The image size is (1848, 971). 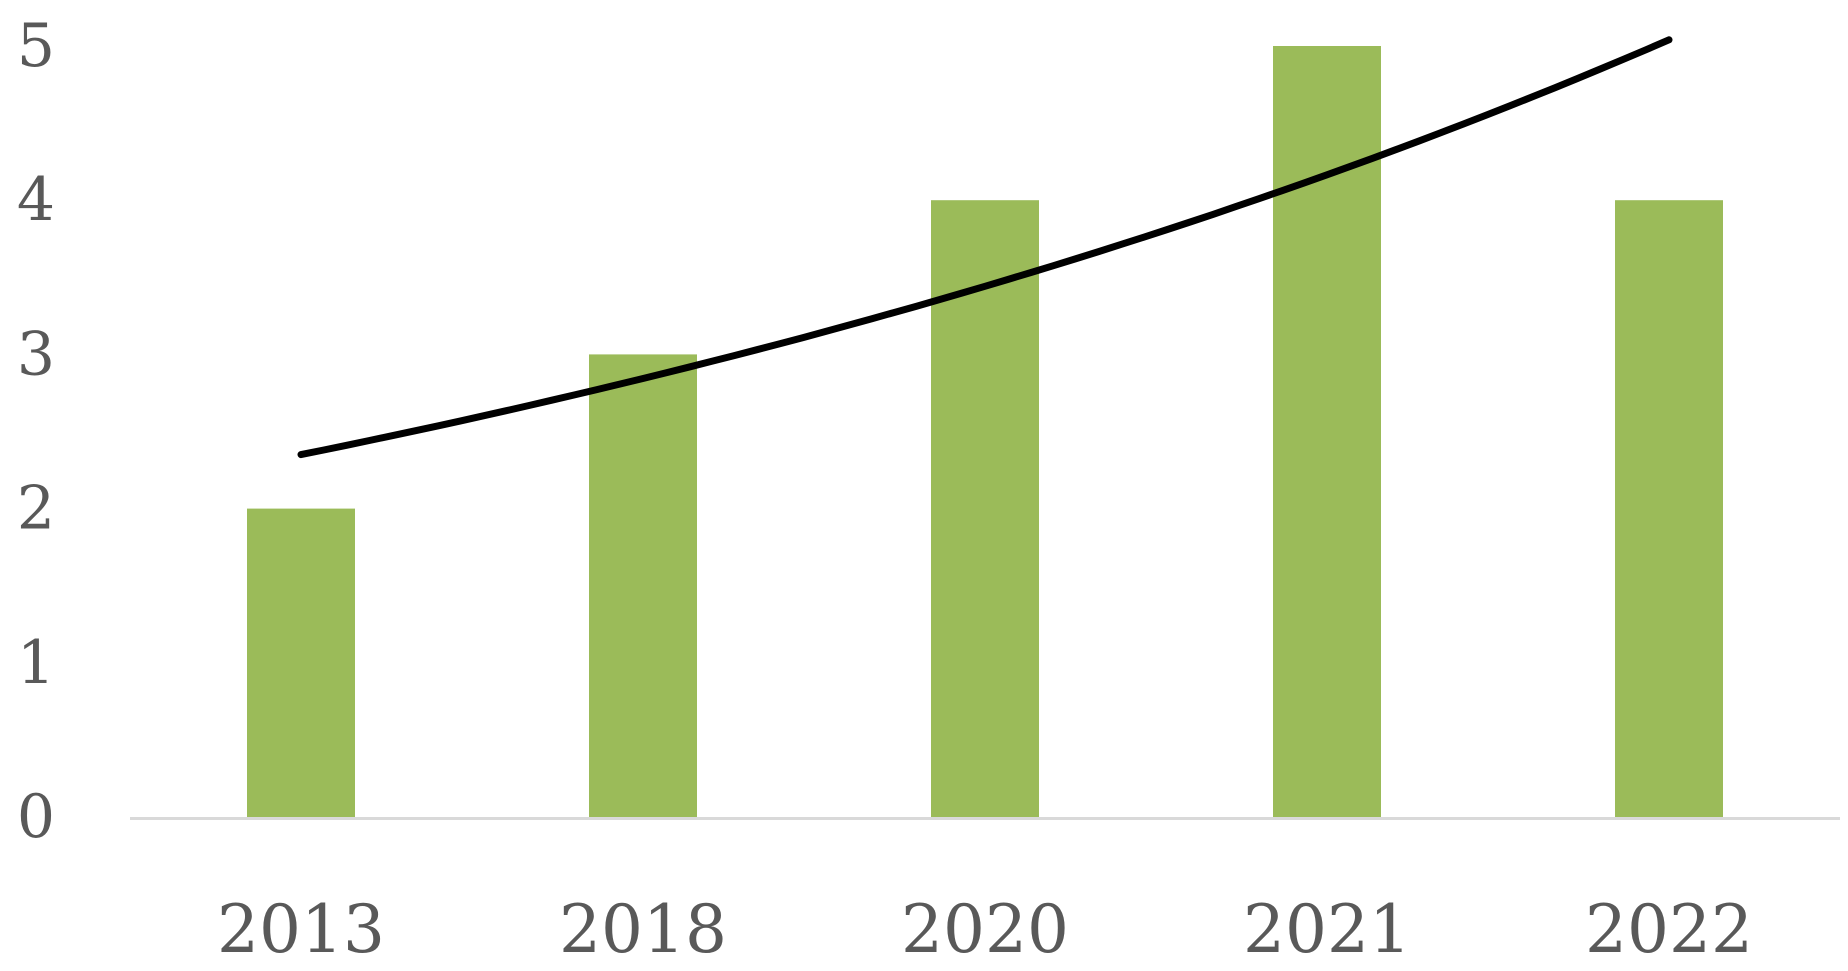 I want to click on y-tick-label: 0, so click(x=36, y=817).